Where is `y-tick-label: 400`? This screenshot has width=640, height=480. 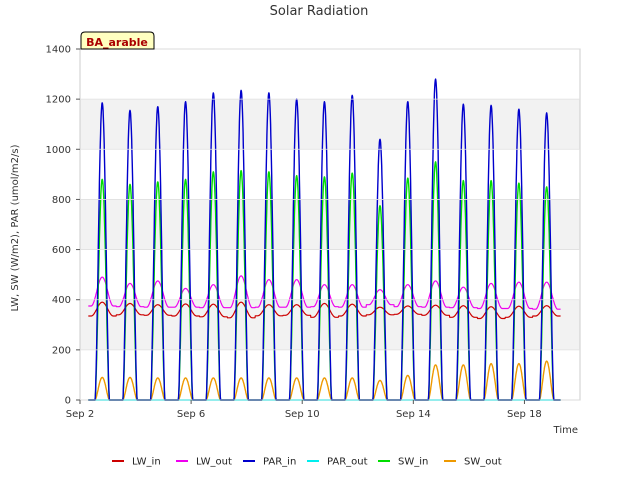
y-tick-label: 400 is located at coordinates (61, 300).